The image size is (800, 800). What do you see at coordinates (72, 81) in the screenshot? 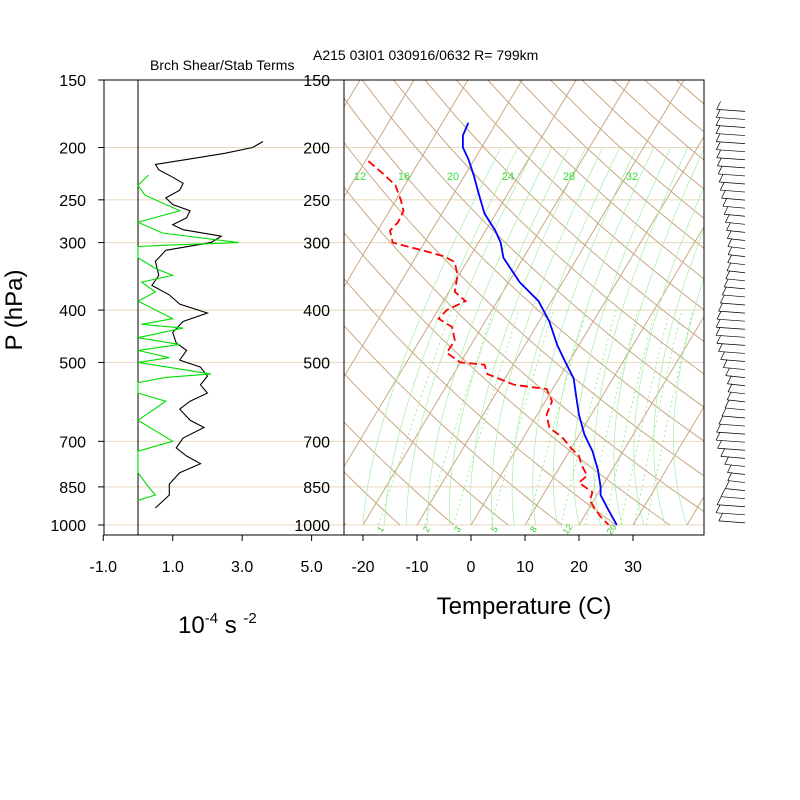
I see `left-y-tick-label: 150` at bounding box center [72, 81].